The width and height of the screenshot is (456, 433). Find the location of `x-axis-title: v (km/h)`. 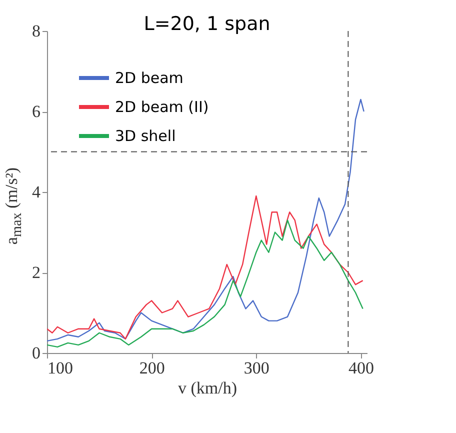

x-axis-title: v (km/h) is located at coordinates (208, 388).